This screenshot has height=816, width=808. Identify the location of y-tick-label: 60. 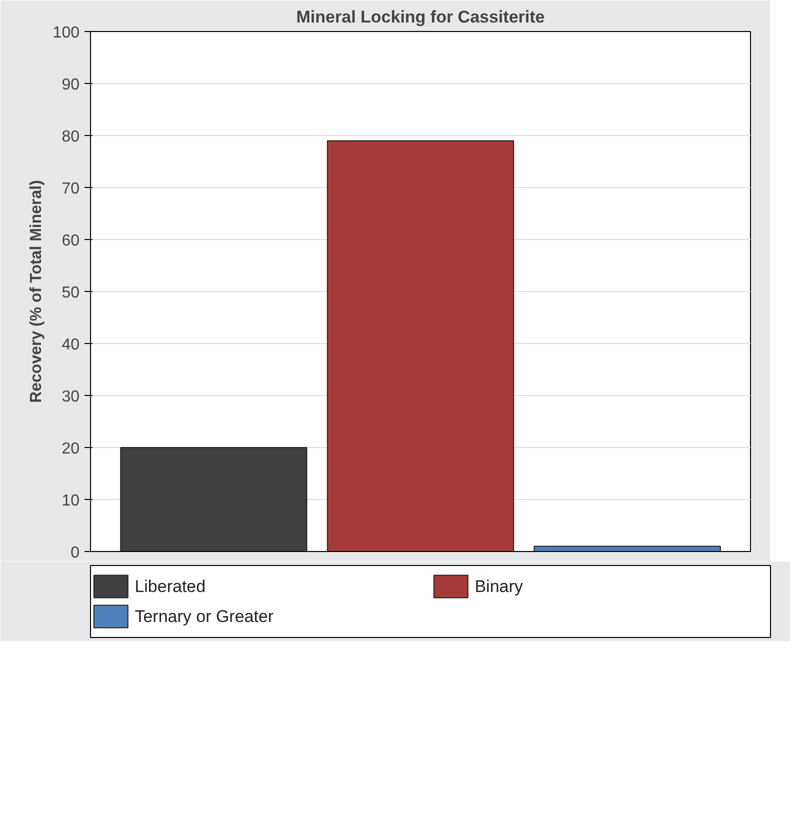
(71, 241).